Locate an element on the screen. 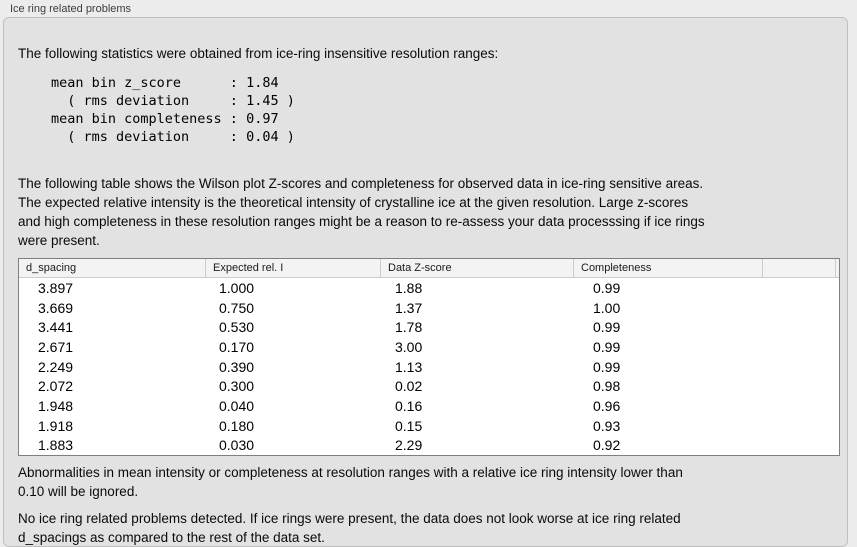 This screenshot has width=857, height=547. table-cell: 0.750 is located at coordinates (237, 307).